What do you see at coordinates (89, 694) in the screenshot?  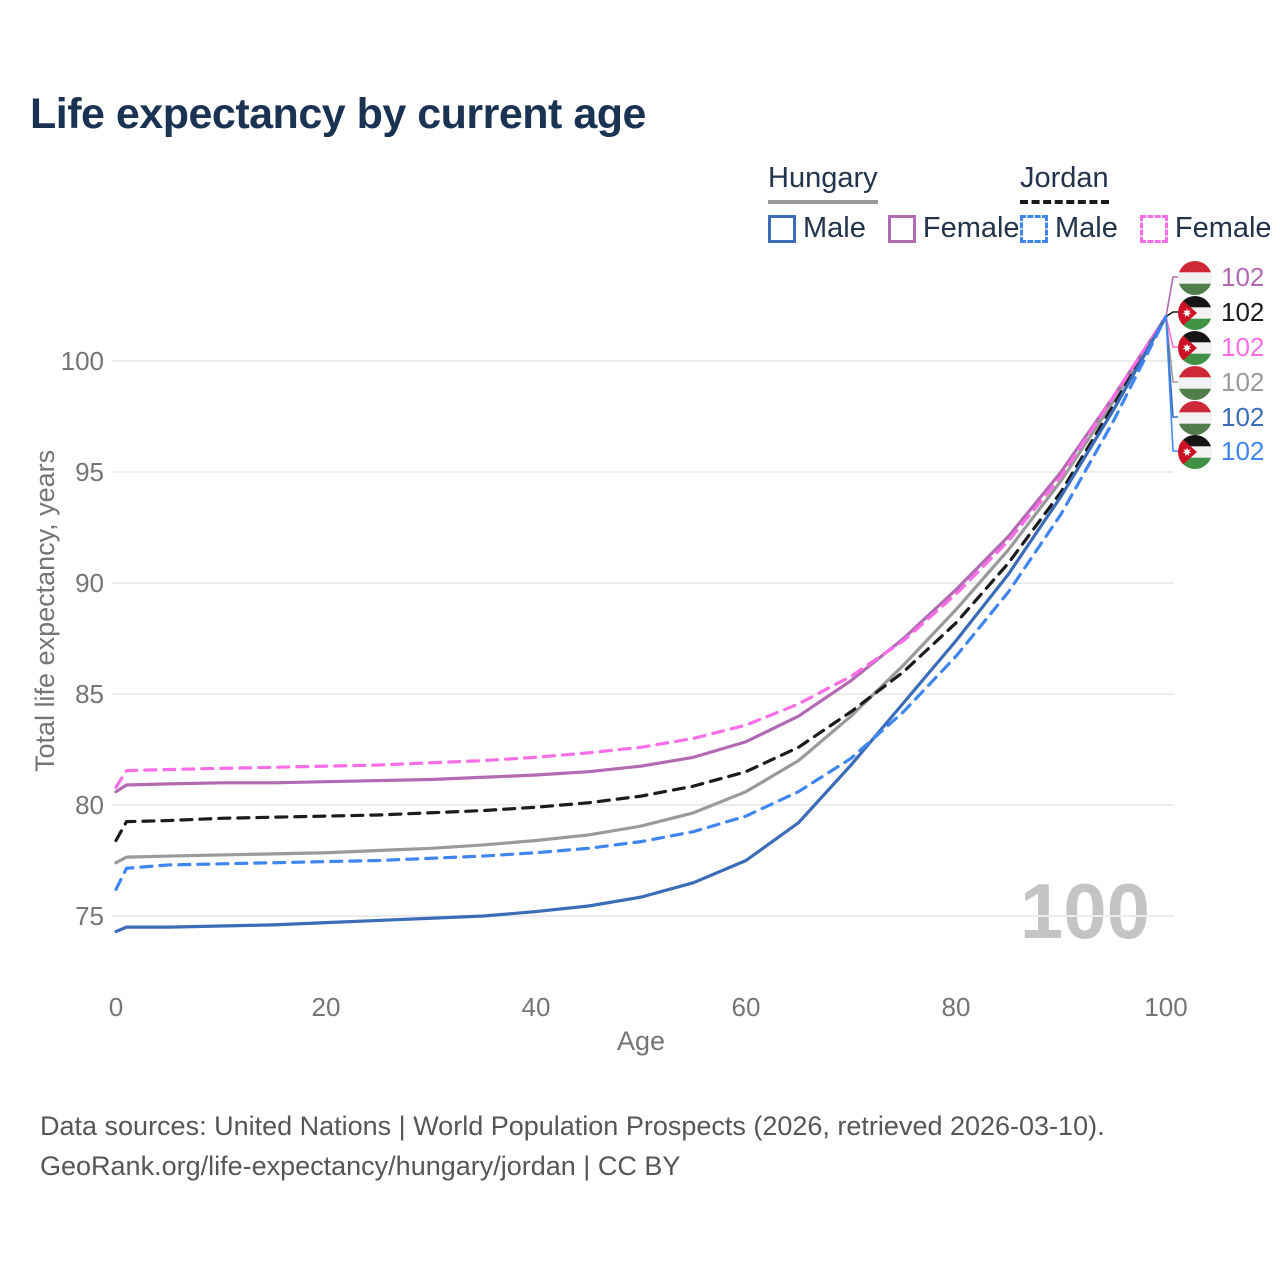 I see `y-tick-label: 85` at bounding box center [89, 694].